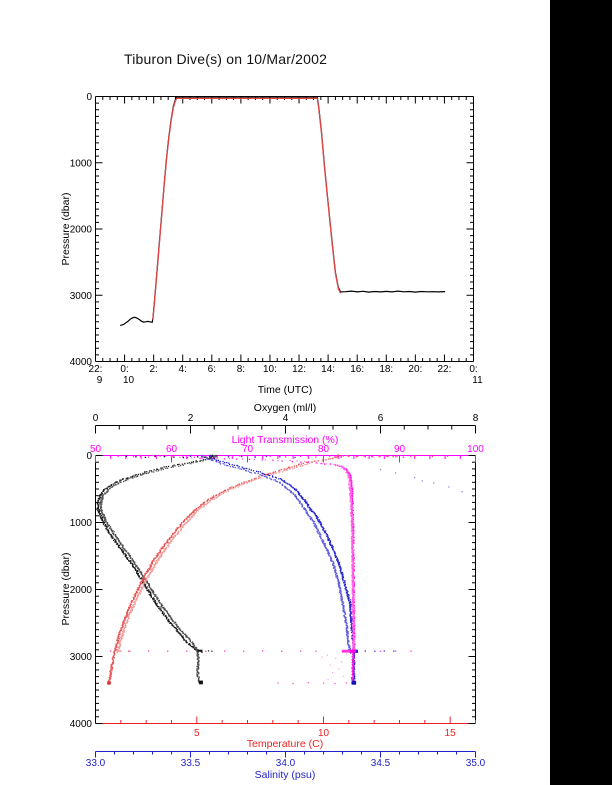 The width and height of the screenshot is (612, 785). Describe the element at coordinates (242, 457) in the screenshot. I see `surface-scatter-salinity` at that location.